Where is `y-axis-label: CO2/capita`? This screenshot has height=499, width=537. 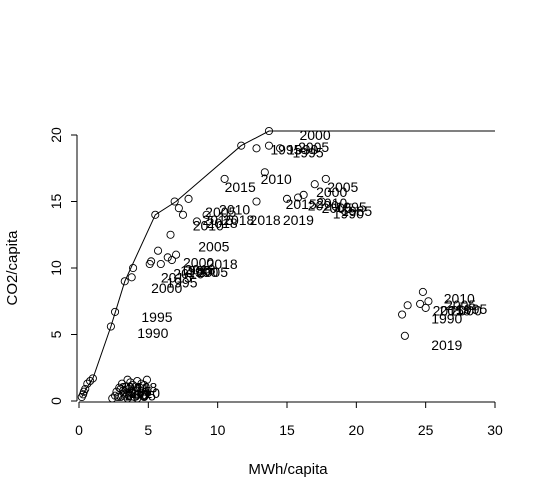
y-axis-label: CO2/capita is located at coordinates (12, 268).